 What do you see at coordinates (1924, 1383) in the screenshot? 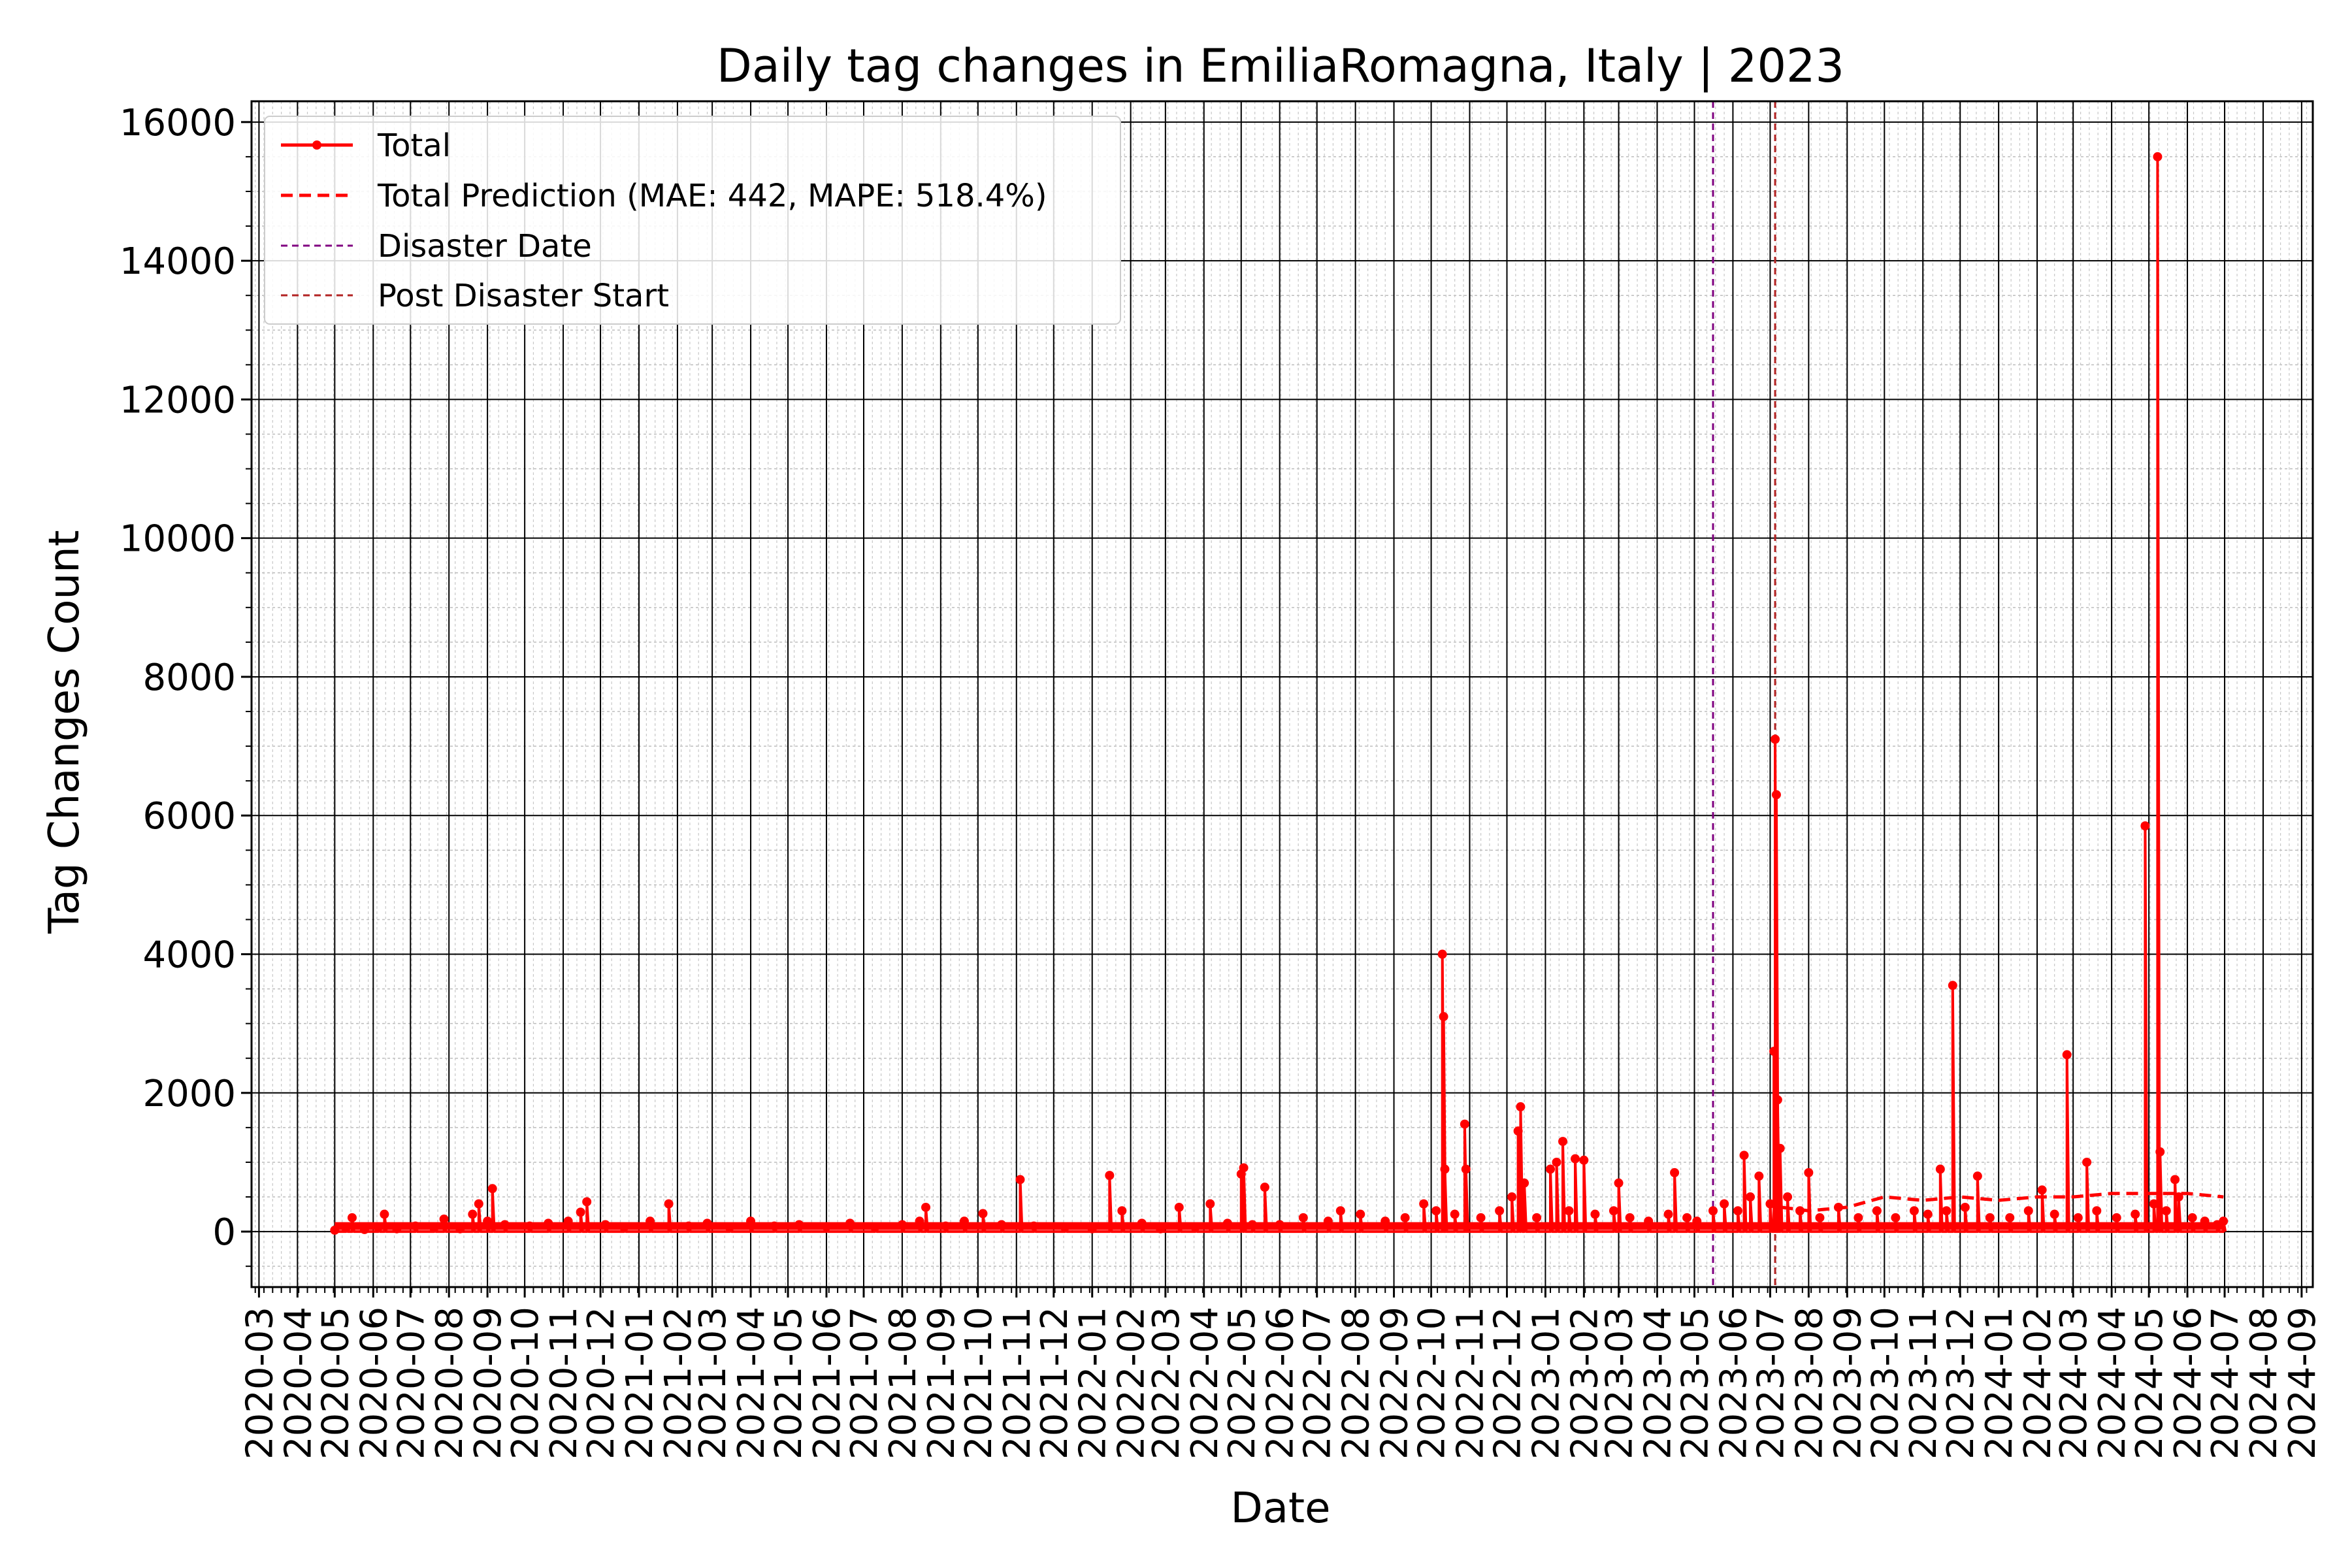
I see `x-tick-label: 2023-11` at bounding box center [1924, 1383].